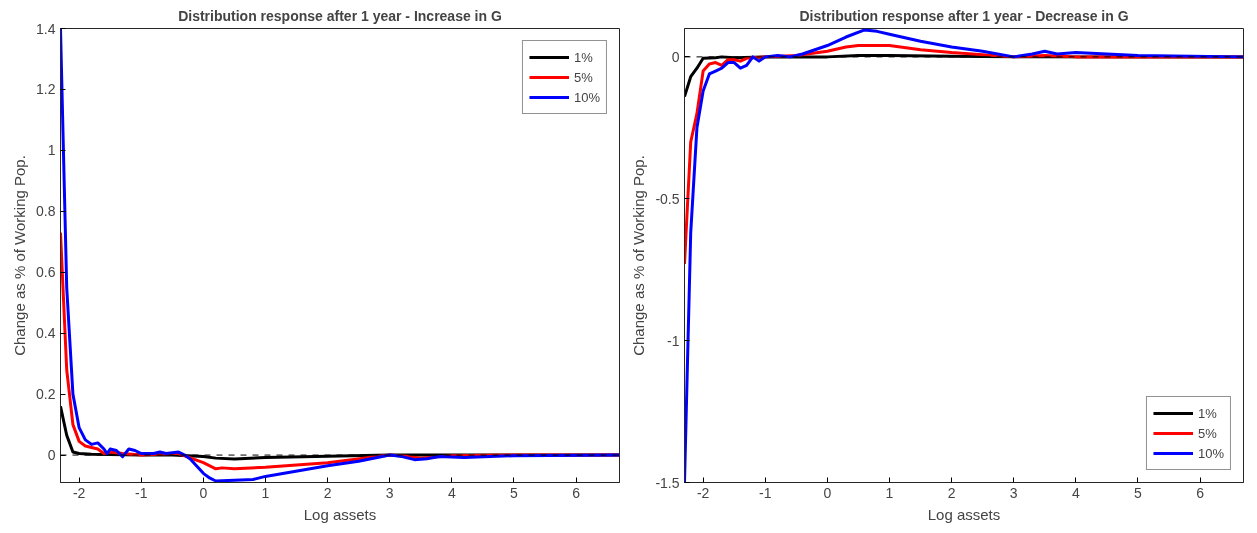  Describe the element at coordinates (46, 272) in the screenshot. I see `y-tick-label: 0.6` at that location.